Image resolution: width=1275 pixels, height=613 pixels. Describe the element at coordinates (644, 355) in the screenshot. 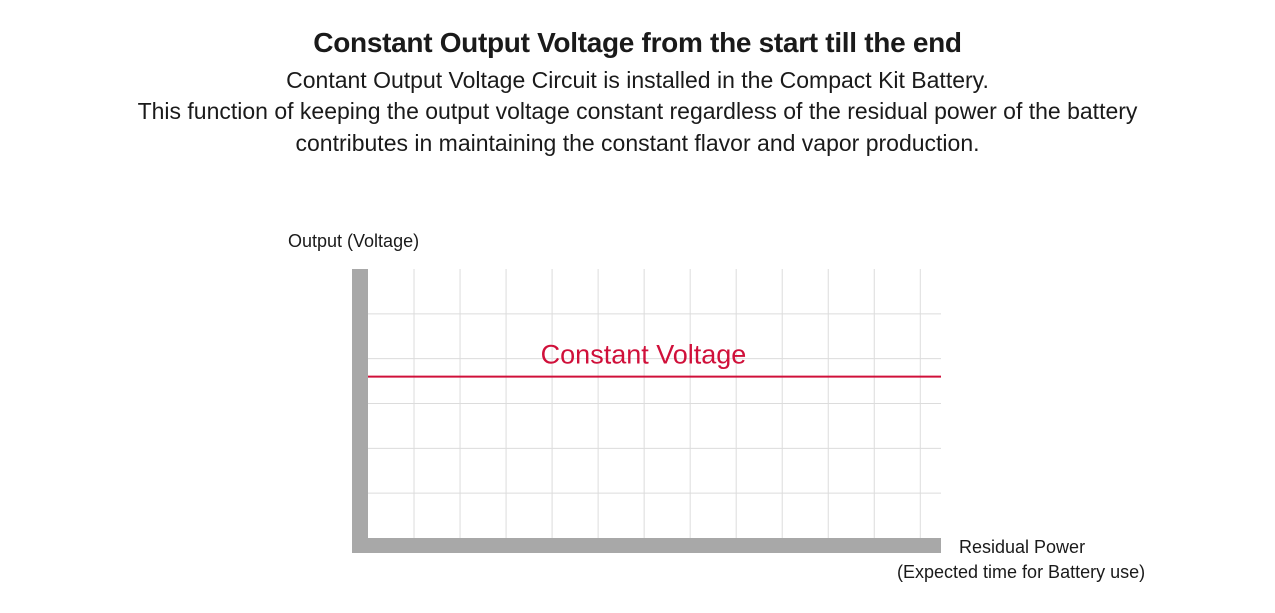

I see `series-label: Constant Voltage` at that location.